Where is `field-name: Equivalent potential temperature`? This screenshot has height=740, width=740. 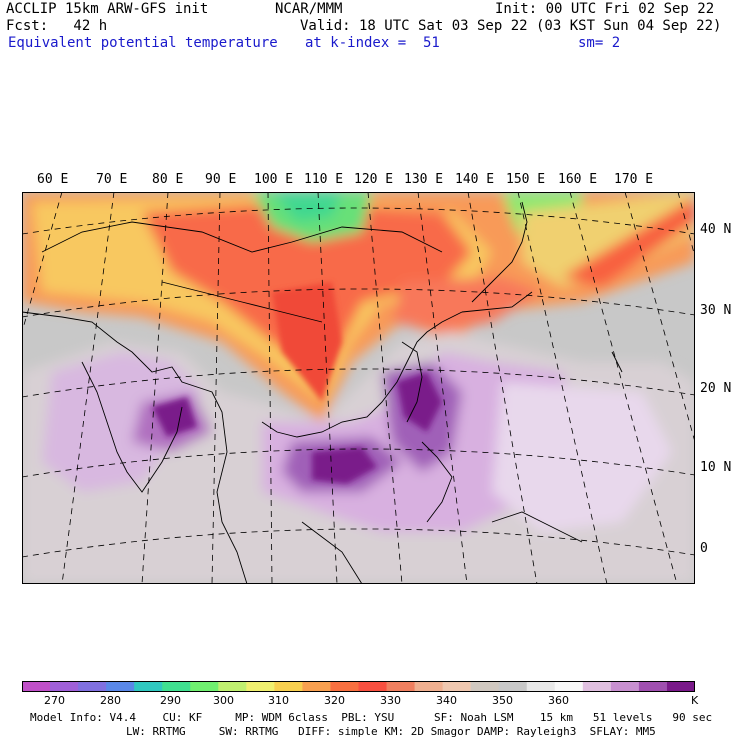
field-name: Equivalent potential temperature is located at coordinates (143, 43).